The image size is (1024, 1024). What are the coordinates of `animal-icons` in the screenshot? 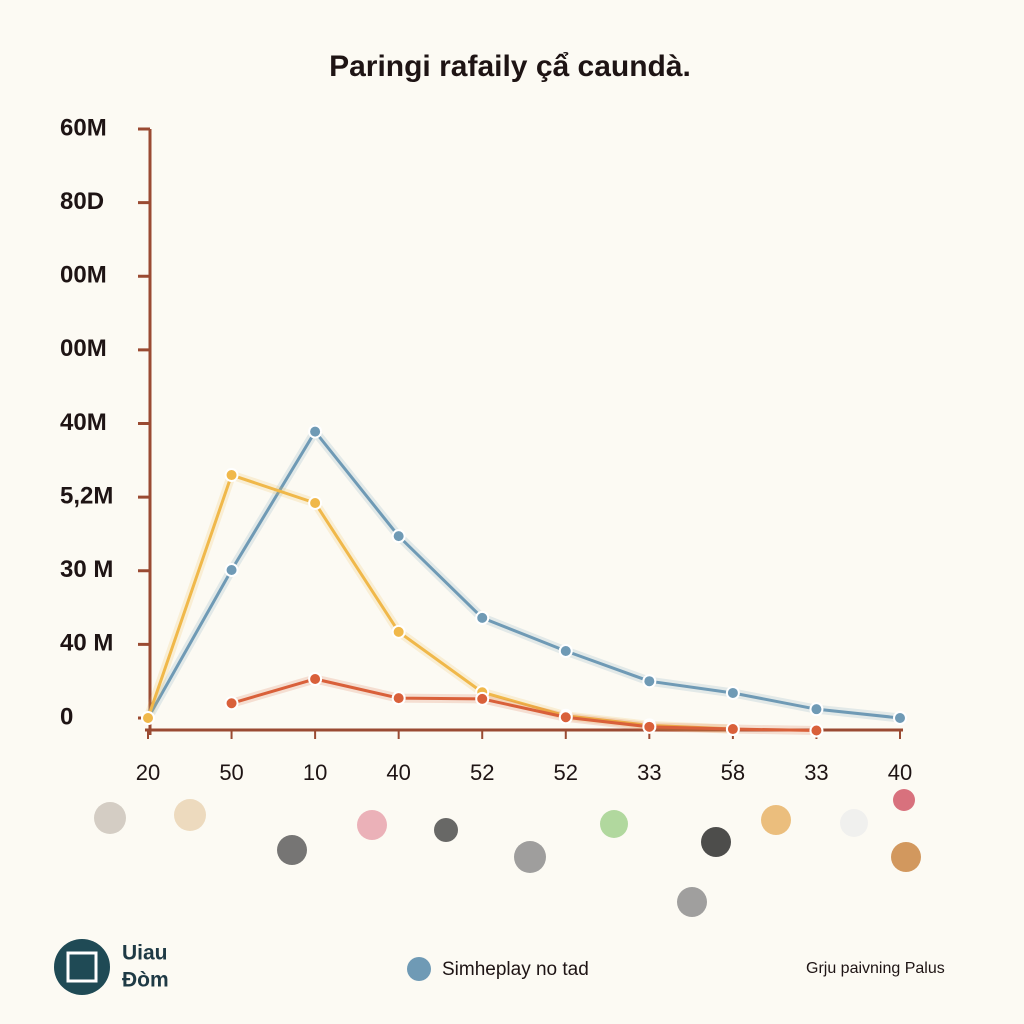 It's located at (507, 853).